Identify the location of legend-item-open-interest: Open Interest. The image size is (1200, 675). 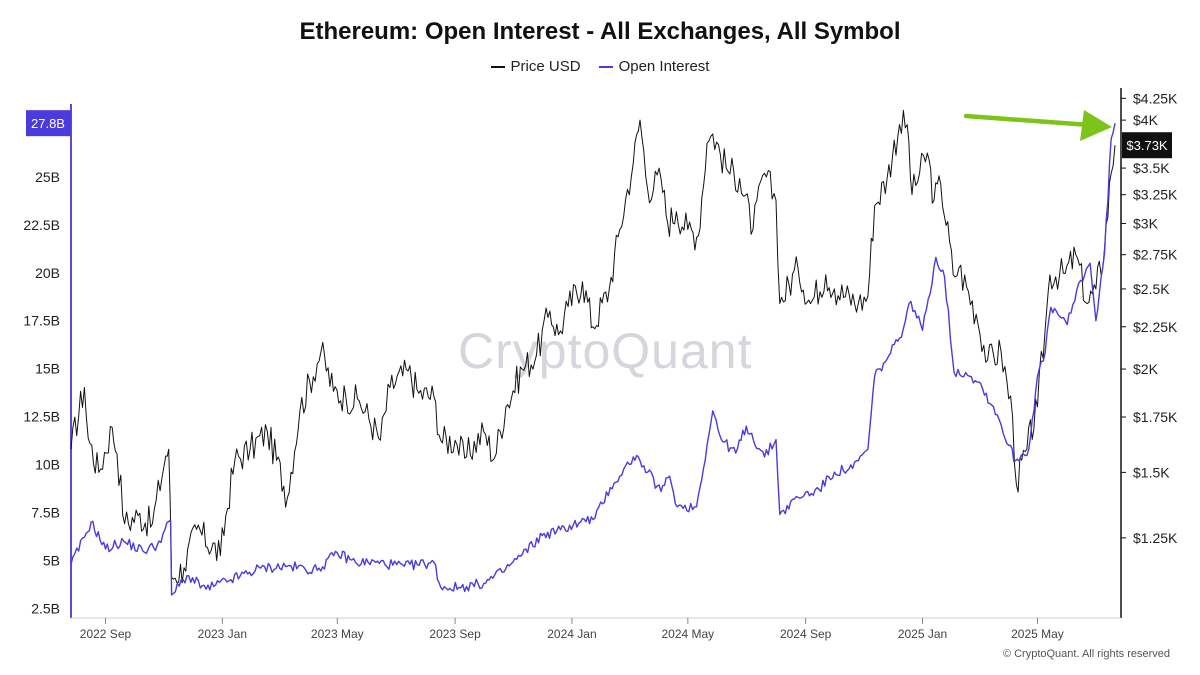
(654, 66).